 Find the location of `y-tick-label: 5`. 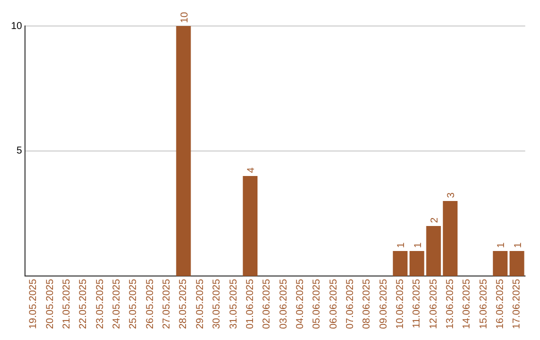

y-tick-label: 5 is located at coordinates (19, 151).